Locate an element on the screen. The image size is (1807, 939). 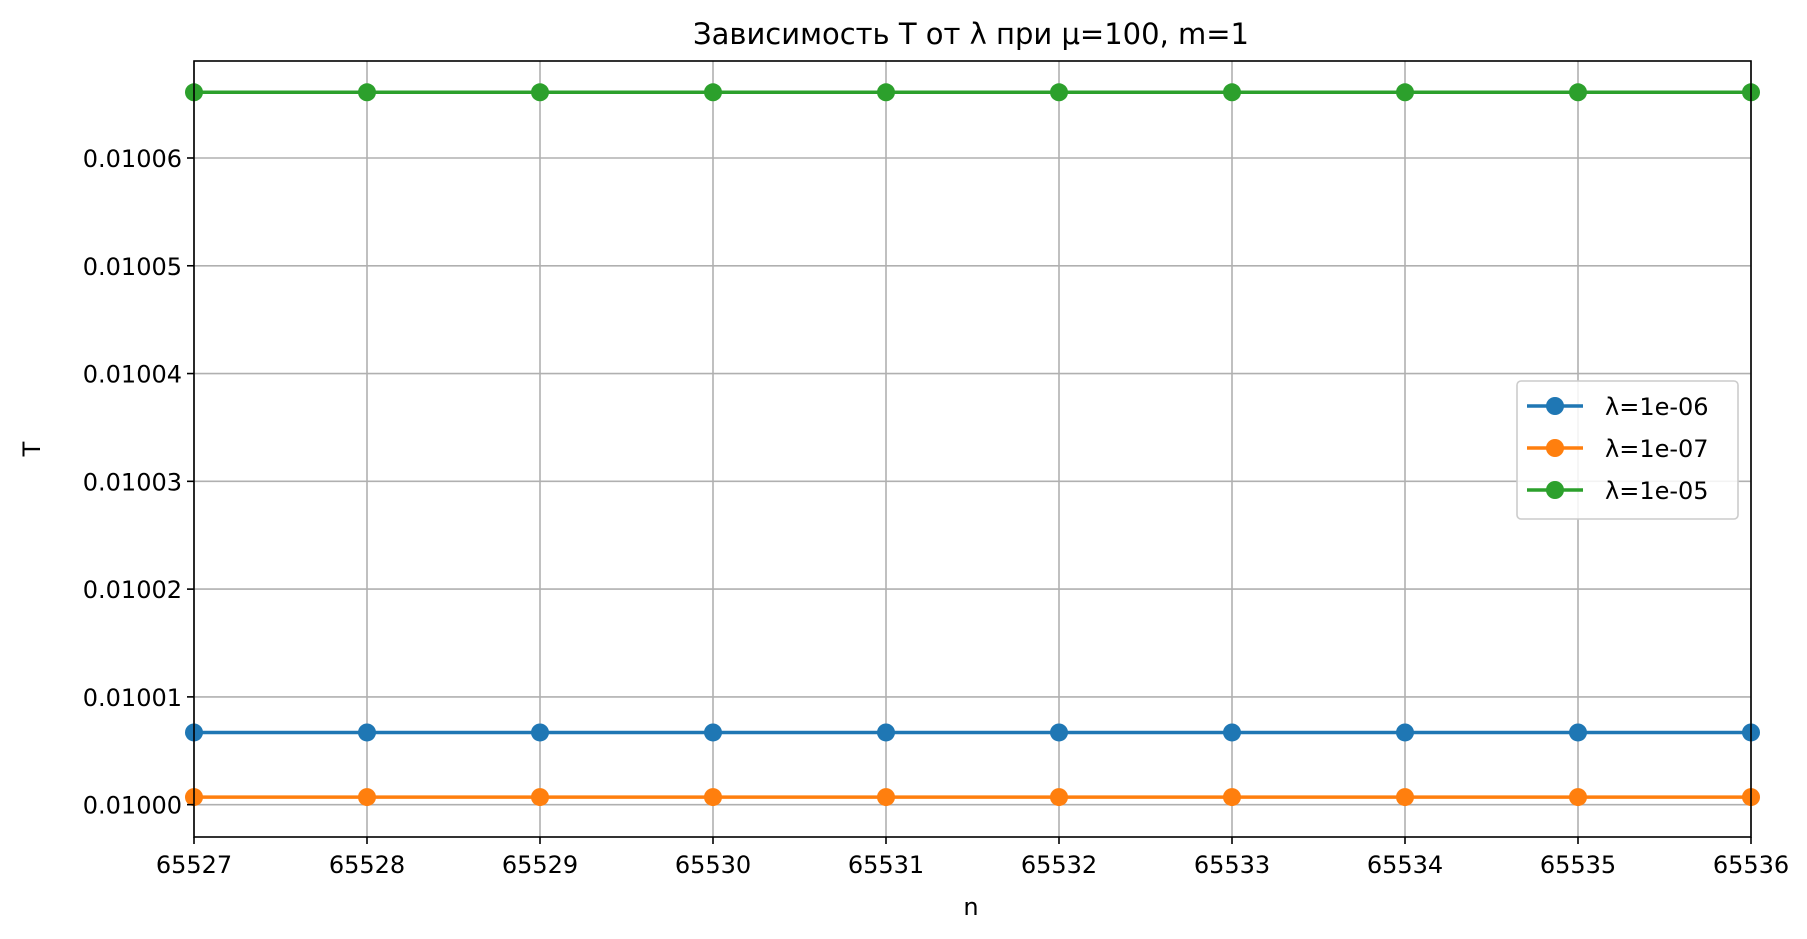
y-tick-label: 0.01005 is located at coordinates (132, 267).